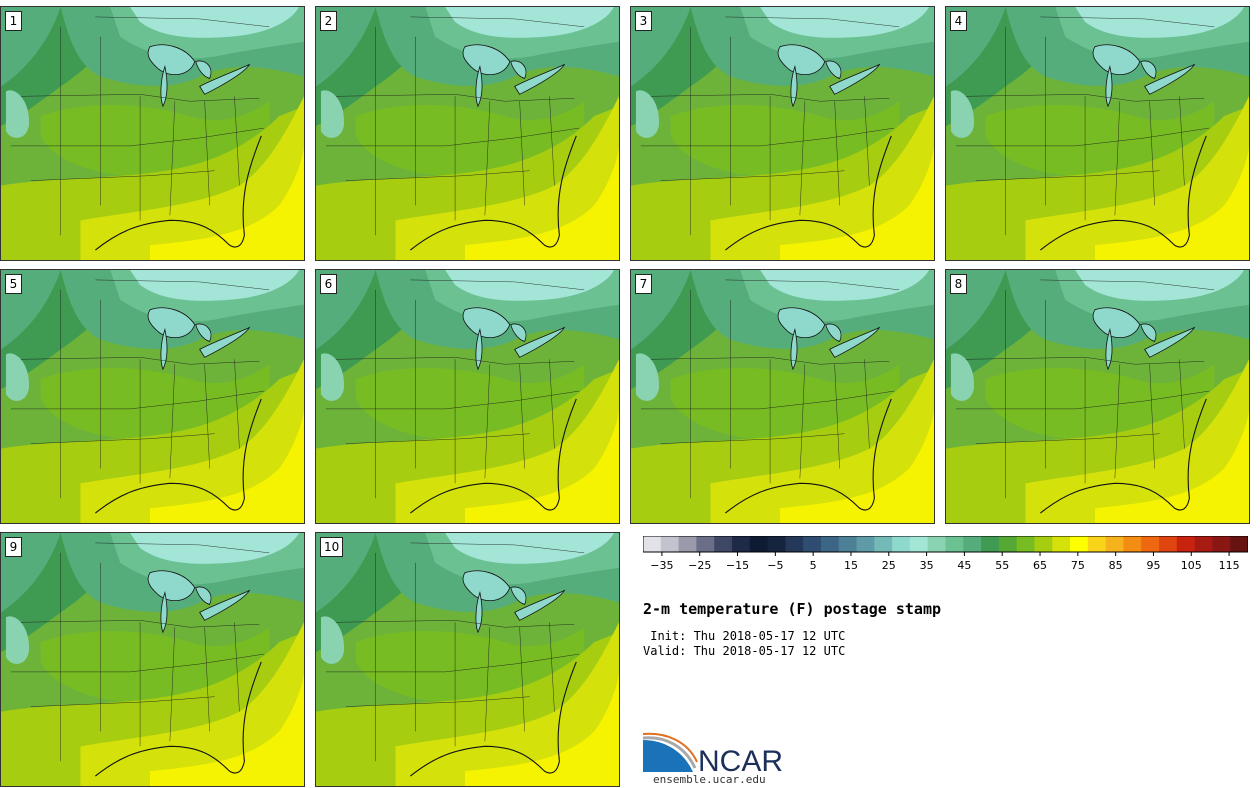  Describe the element at coordinates (775, 565) in the screenshot. I see `colorbar-tick-label: −5` at that location.